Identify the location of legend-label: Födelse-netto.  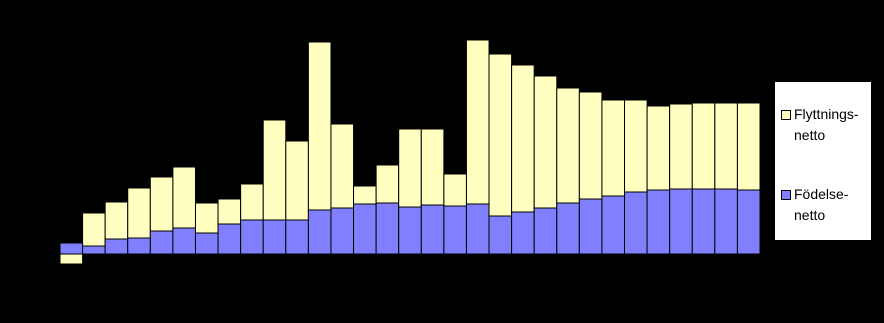
(821, 204).